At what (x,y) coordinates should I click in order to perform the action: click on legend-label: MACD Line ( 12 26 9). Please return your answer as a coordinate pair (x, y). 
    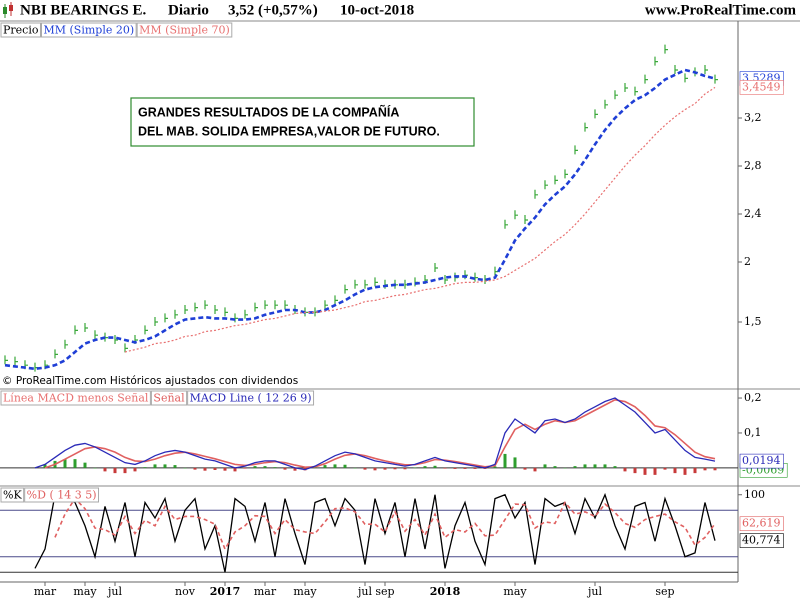
    Looking at the image, I should click on (251, 398).